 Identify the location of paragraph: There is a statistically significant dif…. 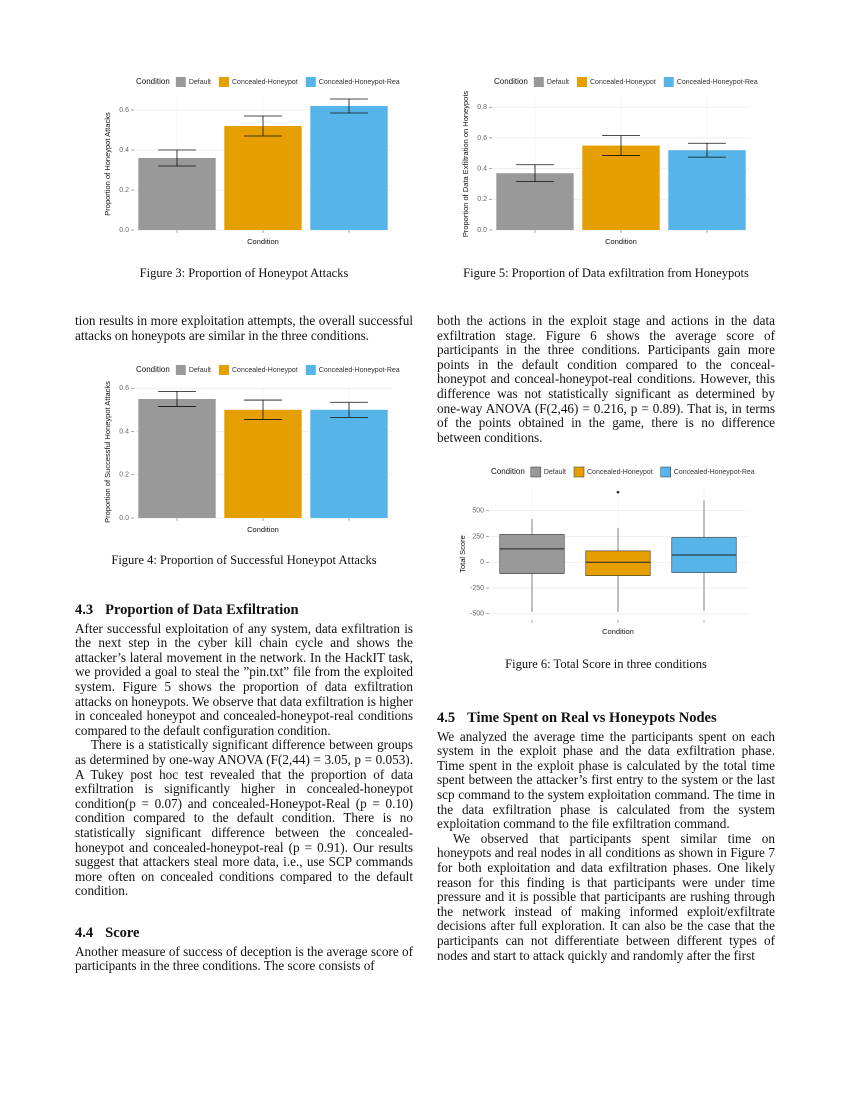
(244, 818).